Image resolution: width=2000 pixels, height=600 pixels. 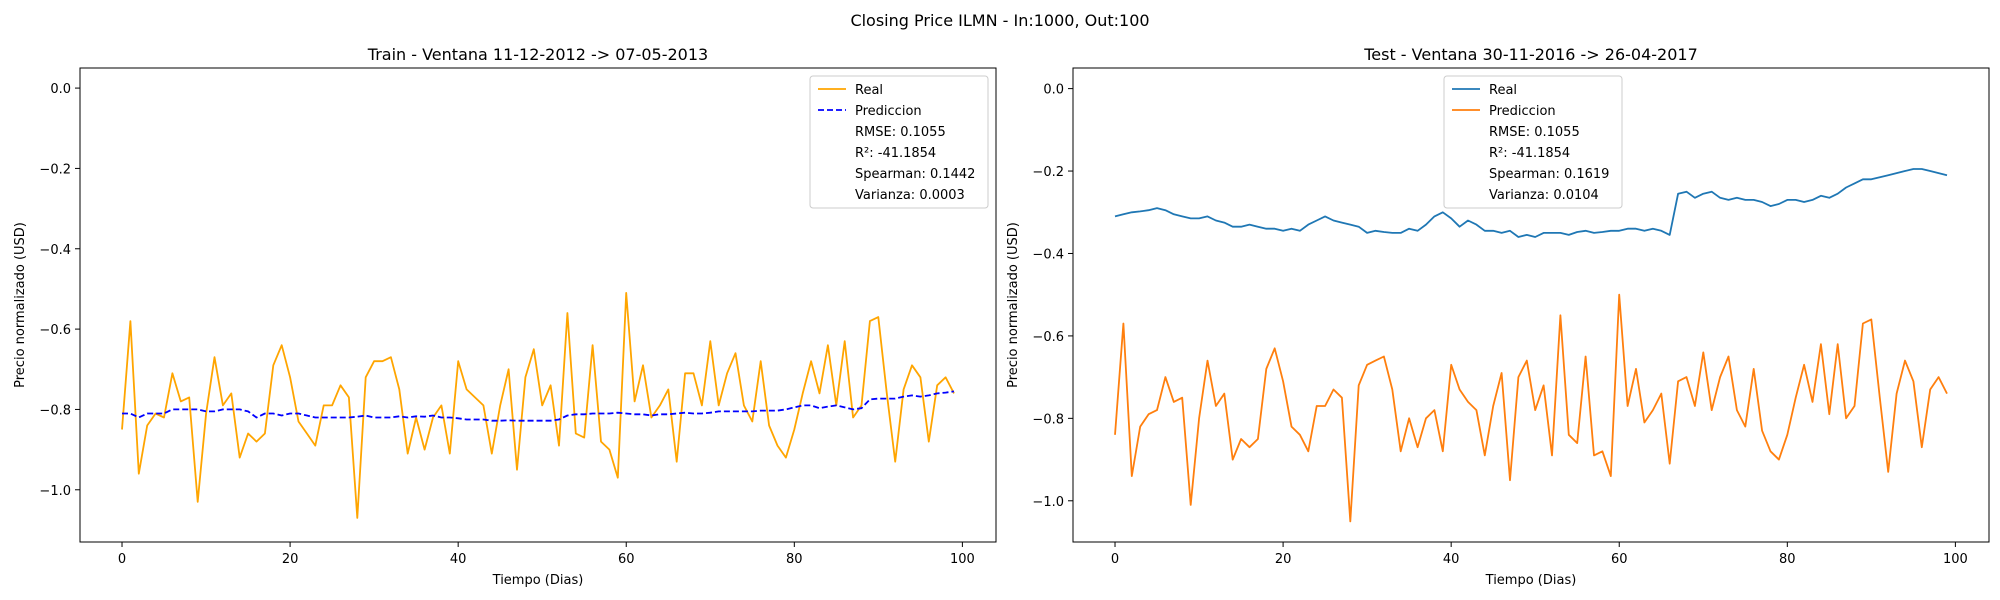 I want to click on test-x-tick-label: 80, so click(x=1787, y=559).